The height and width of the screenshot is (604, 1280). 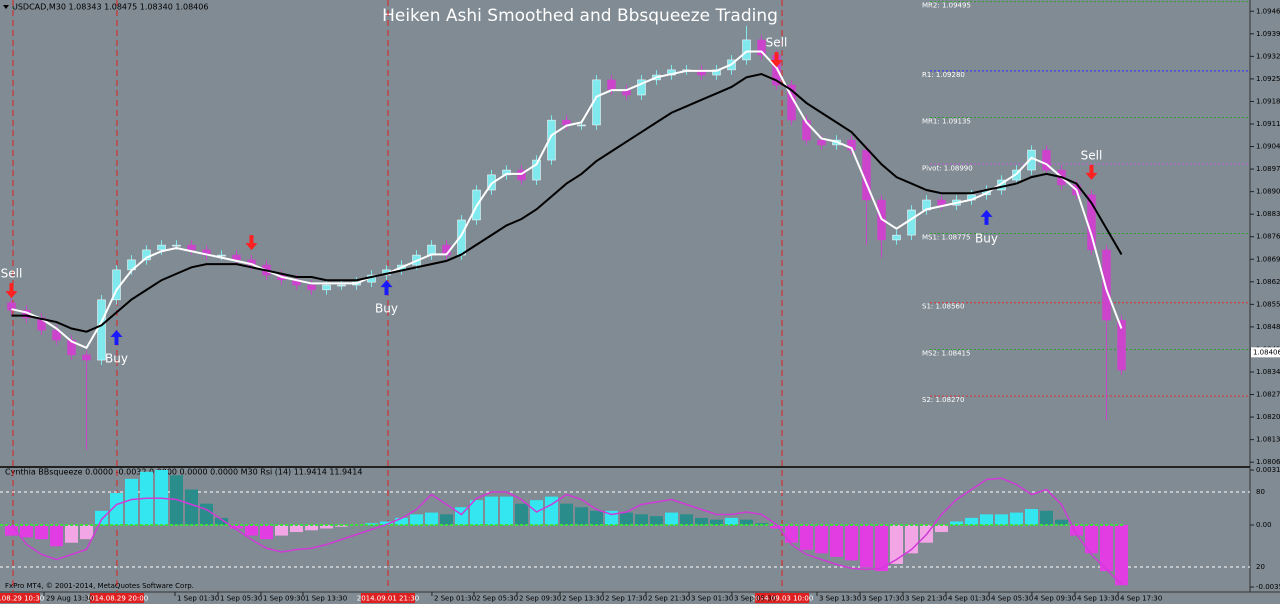 What do you see at coordinates (6, 7) in the screenshot?
I see `header-icon` at bounding box center [6, 7].